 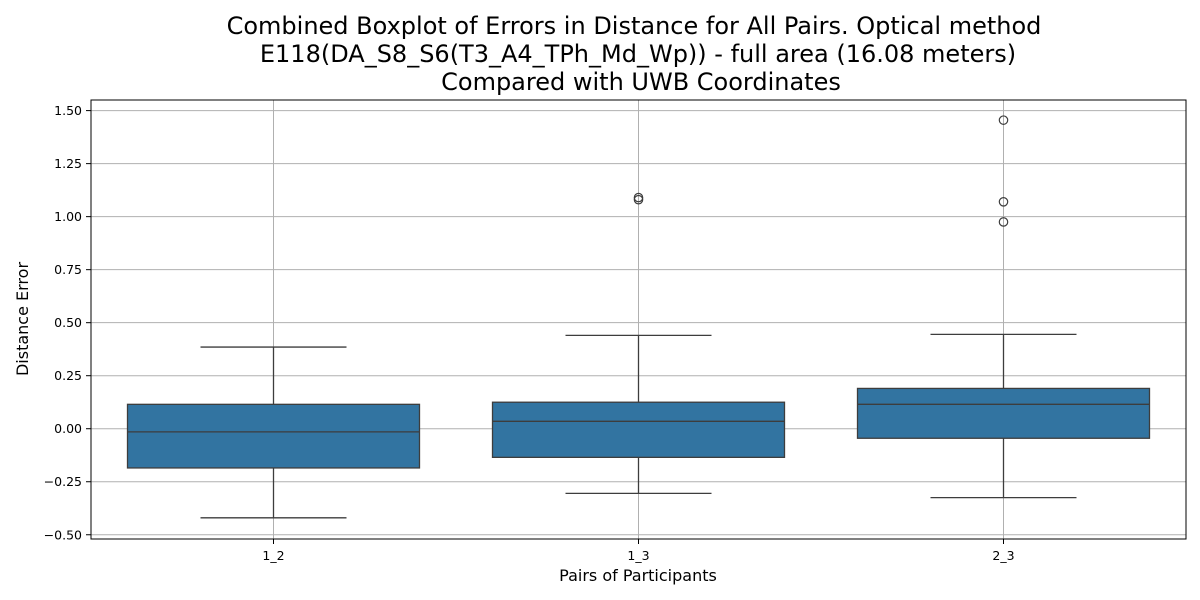 What do you see at coordinates (273, 555) in the screenshot?
I see `x-tick-label: 1_2` at bounding box center [273, 555].